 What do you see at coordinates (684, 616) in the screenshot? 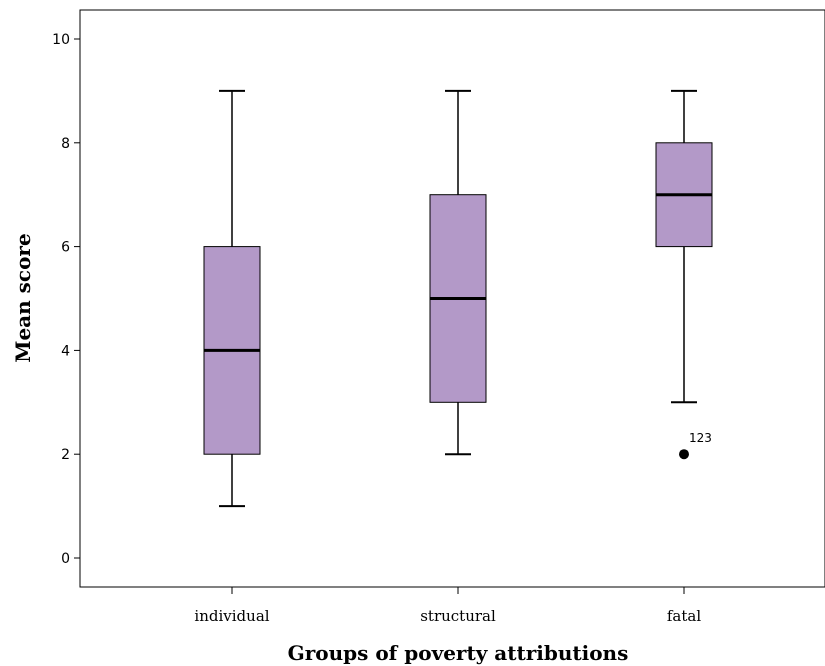
I see `x-tick-label: fatal` at bounding box center [684, 616].